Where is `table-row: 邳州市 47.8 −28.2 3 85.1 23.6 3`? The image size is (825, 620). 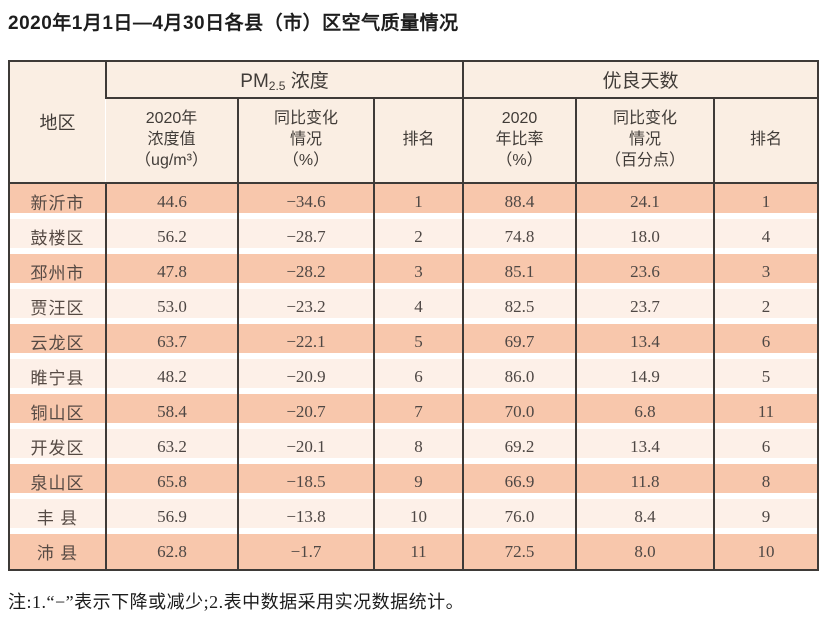
table-row: 邳州市 47.8 −28.2 3 85.1 23.6 3 is located at coordinates (414, 271).